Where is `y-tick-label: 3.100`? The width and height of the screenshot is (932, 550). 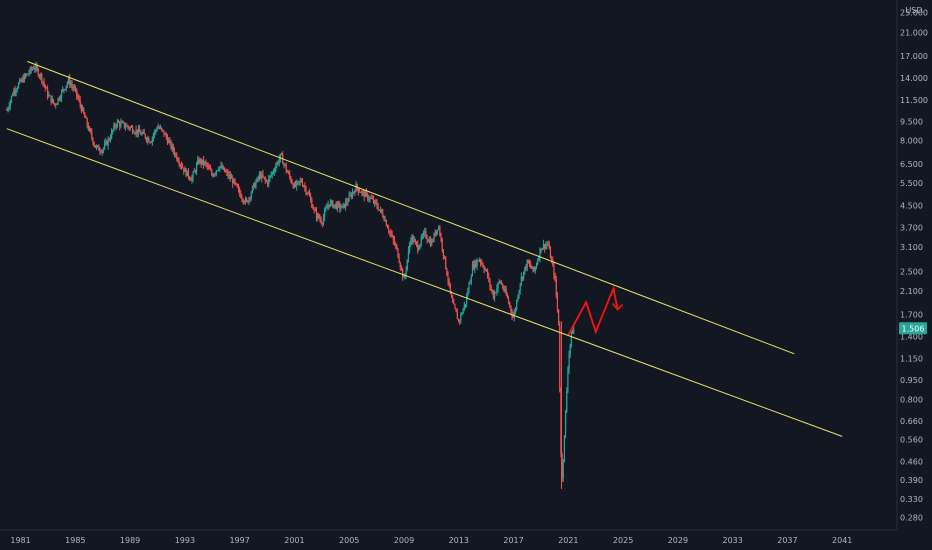
y-tick-label: 3.100 is located at coordinates (911, 247).